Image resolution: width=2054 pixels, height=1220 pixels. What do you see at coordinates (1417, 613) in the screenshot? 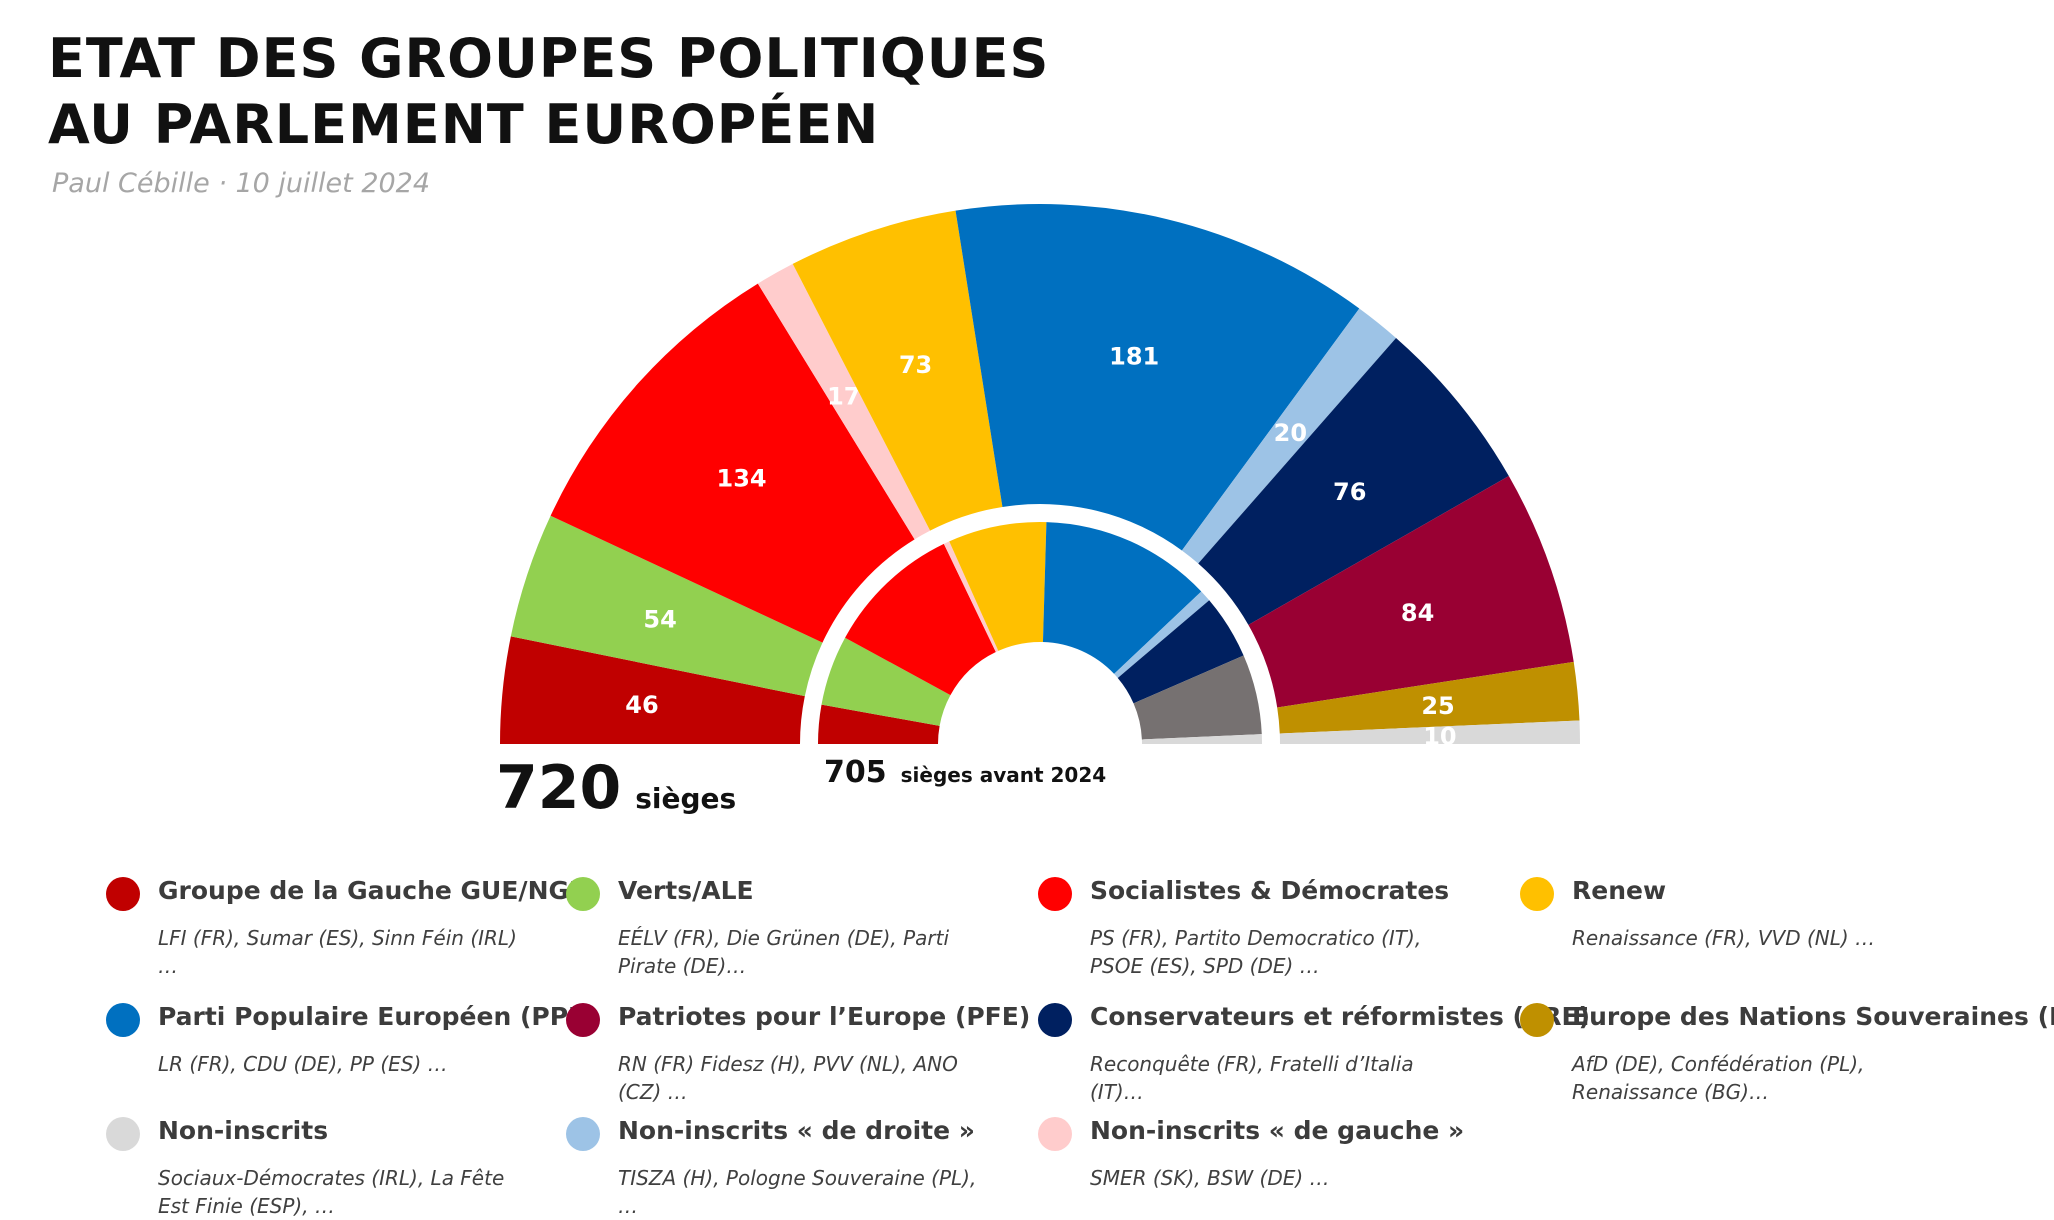
I see `outer-label-8: 84` at bounding box center [1417, 613].